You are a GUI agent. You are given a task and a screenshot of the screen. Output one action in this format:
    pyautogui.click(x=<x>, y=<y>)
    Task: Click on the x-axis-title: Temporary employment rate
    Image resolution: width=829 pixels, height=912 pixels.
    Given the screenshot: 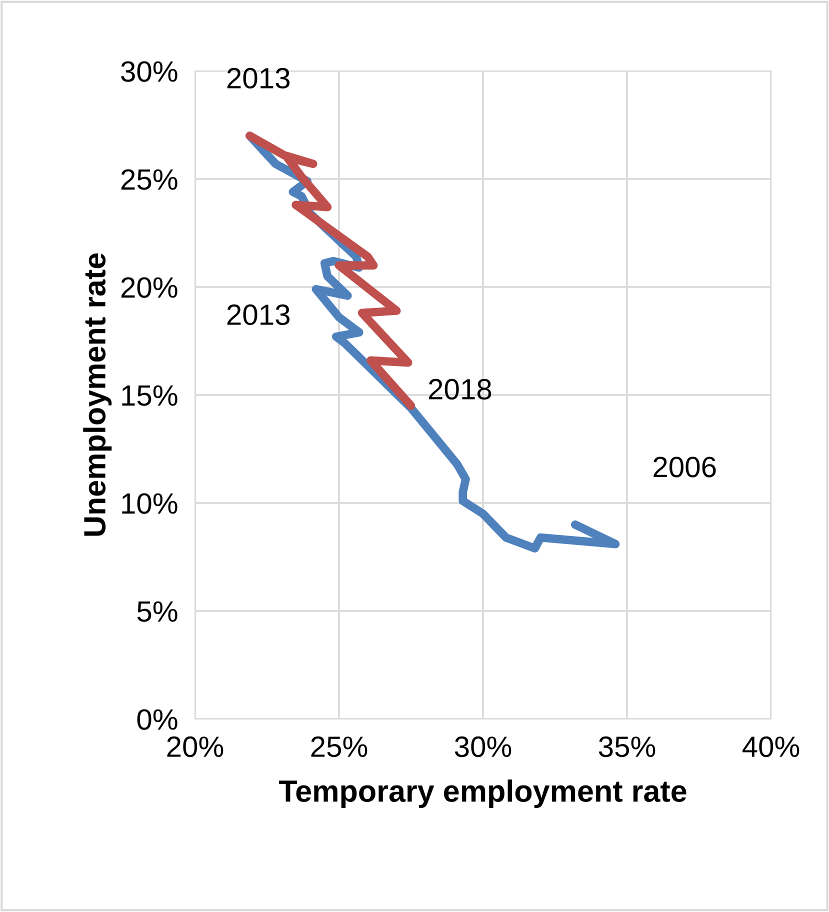 What is the action you would take?
    pyautogui.click(x=482, y=794)
    